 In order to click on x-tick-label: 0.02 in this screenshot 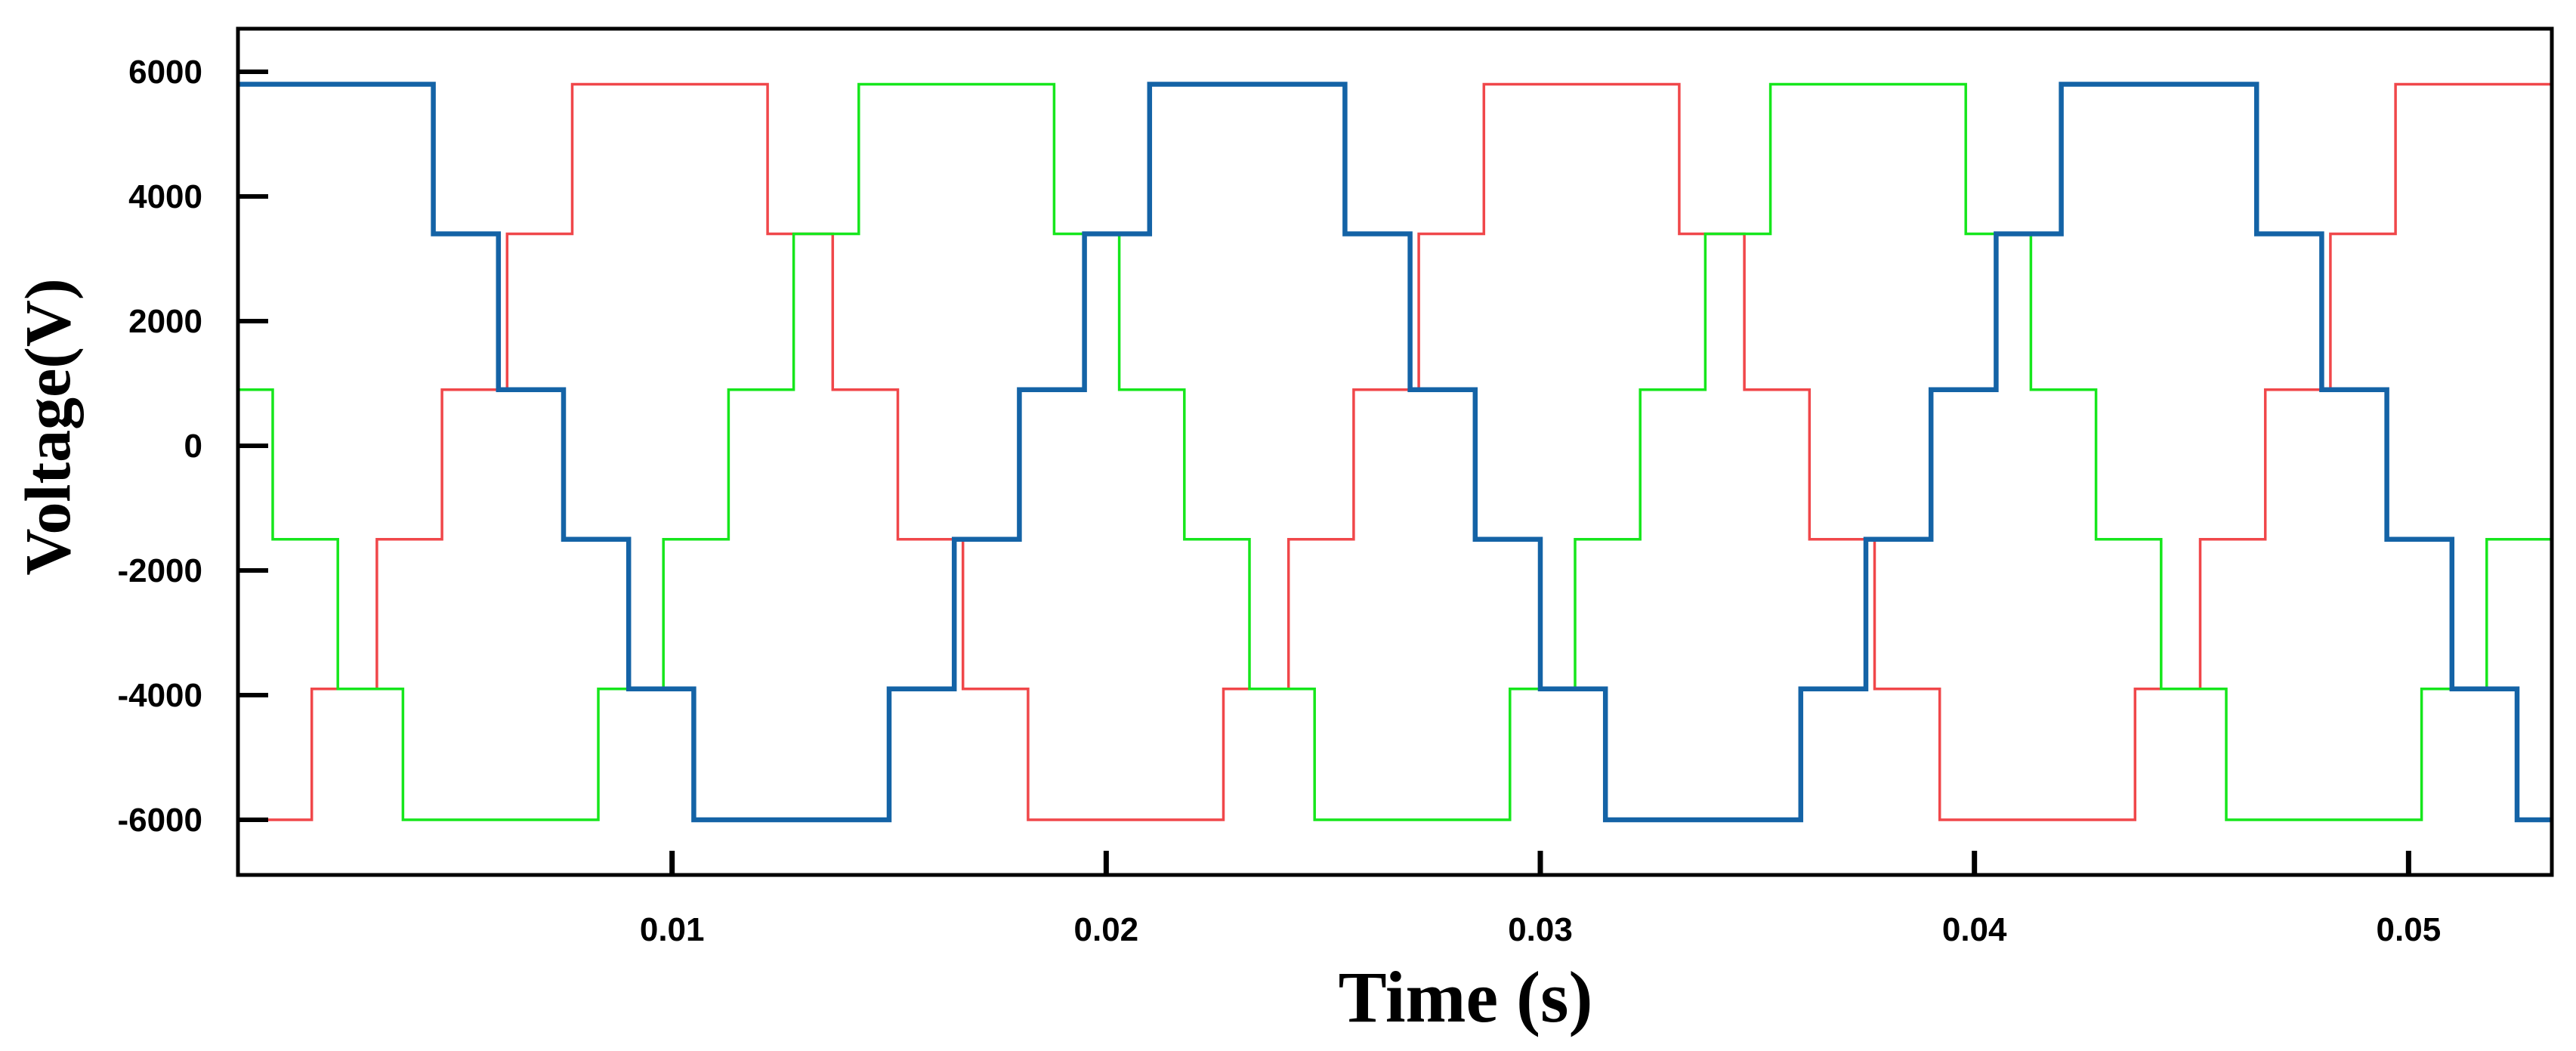, I will do `click(1106, 930)`.